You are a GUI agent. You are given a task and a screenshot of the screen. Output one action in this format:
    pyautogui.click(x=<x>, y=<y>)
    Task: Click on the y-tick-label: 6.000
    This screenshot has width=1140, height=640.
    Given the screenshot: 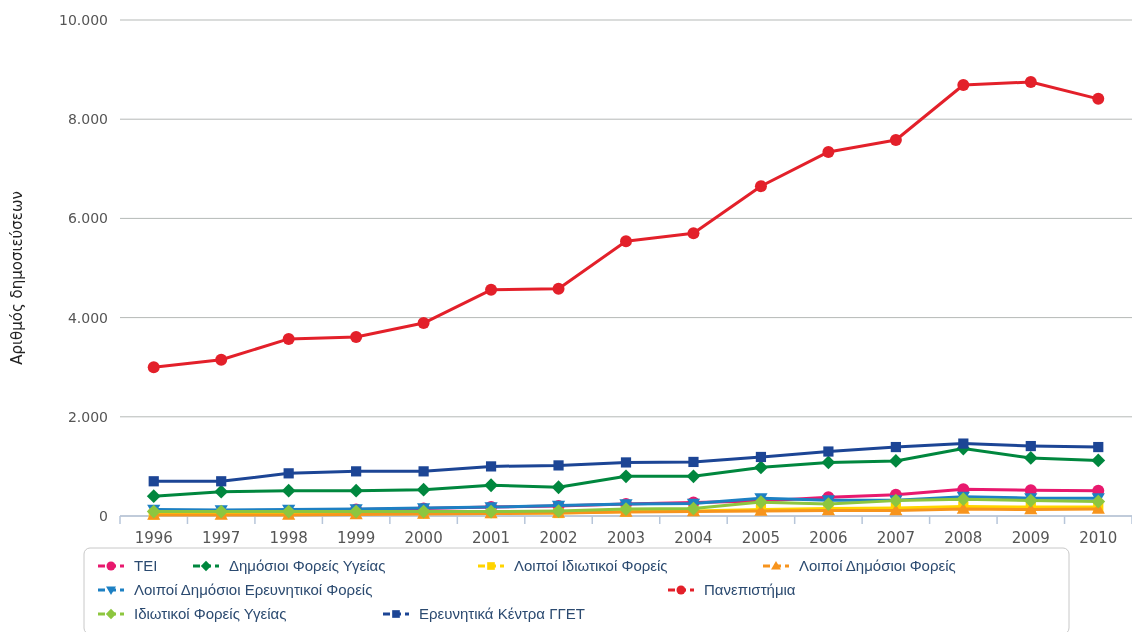 What is the action you would take?
    pyautogui.click(x=87, y=218)
    